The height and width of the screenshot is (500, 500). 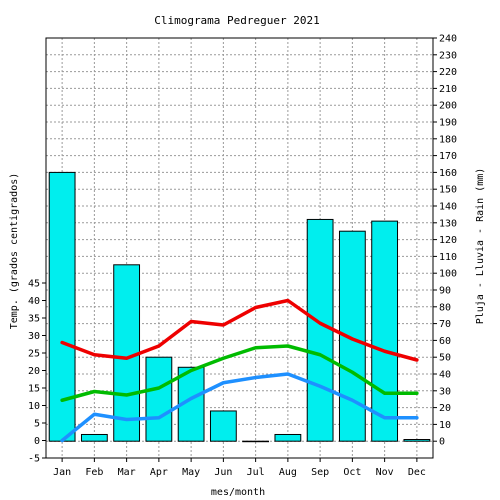 I want to click on right-tick-label: 210, so click(x=448, y=89).